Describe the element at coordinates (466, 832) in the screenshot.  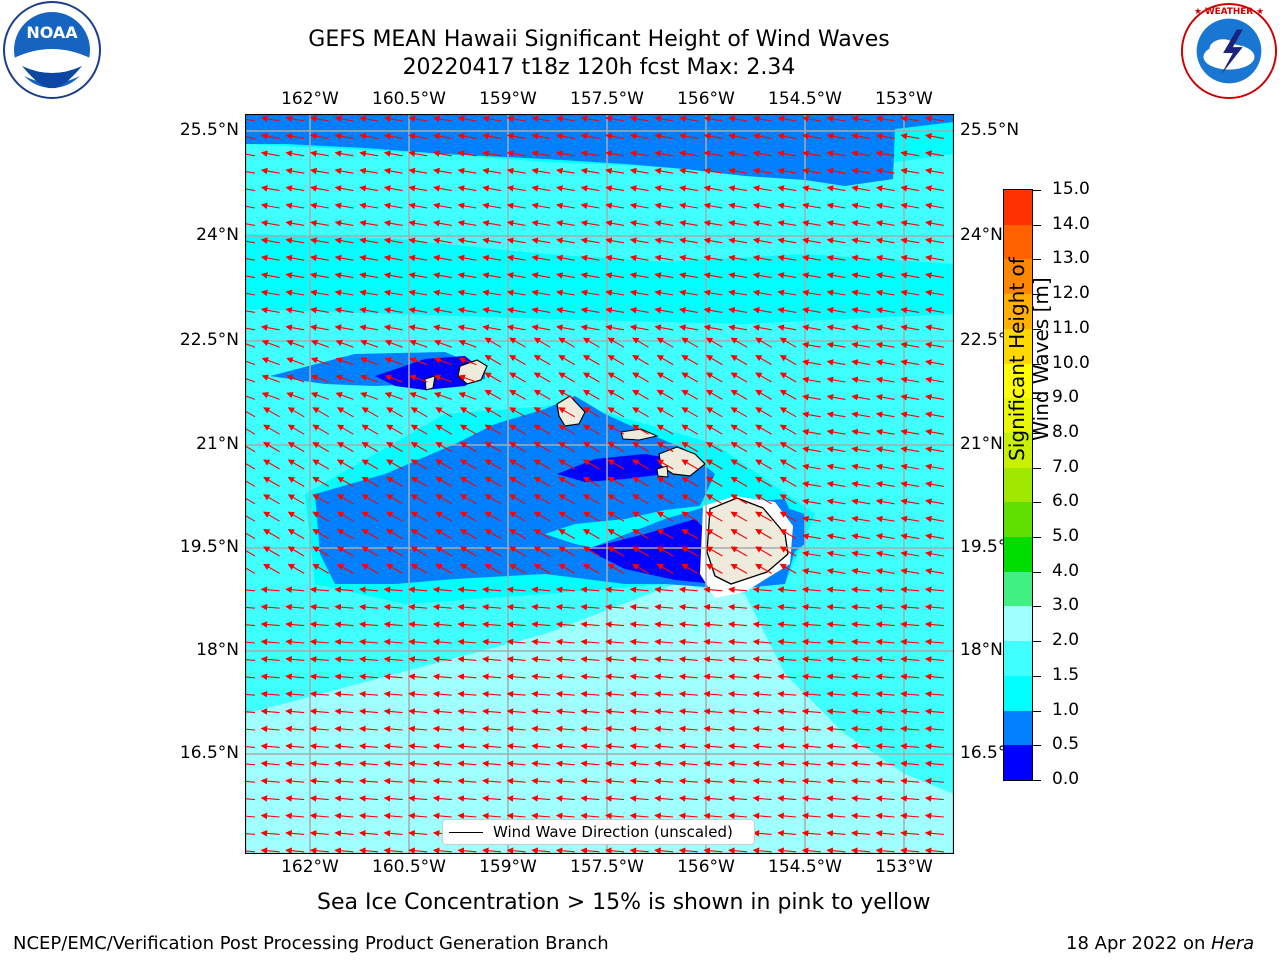
I see `legend-line-swatch` at that location.